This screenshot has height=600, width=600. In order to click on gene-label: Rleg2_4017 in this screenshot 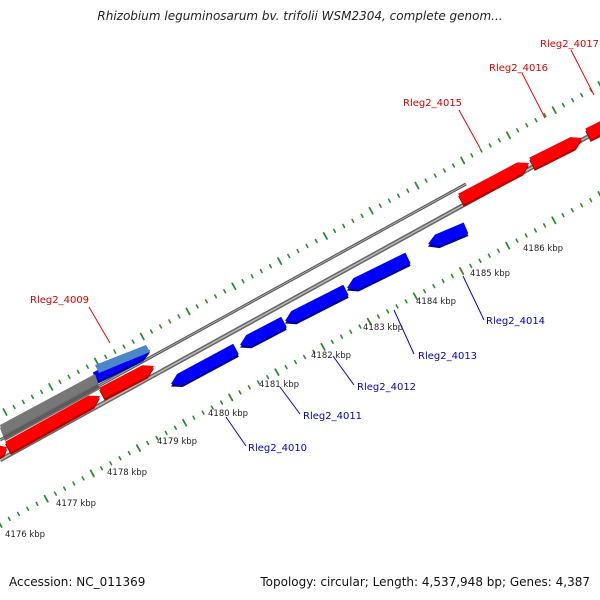, I will do `click(569, 67)`.